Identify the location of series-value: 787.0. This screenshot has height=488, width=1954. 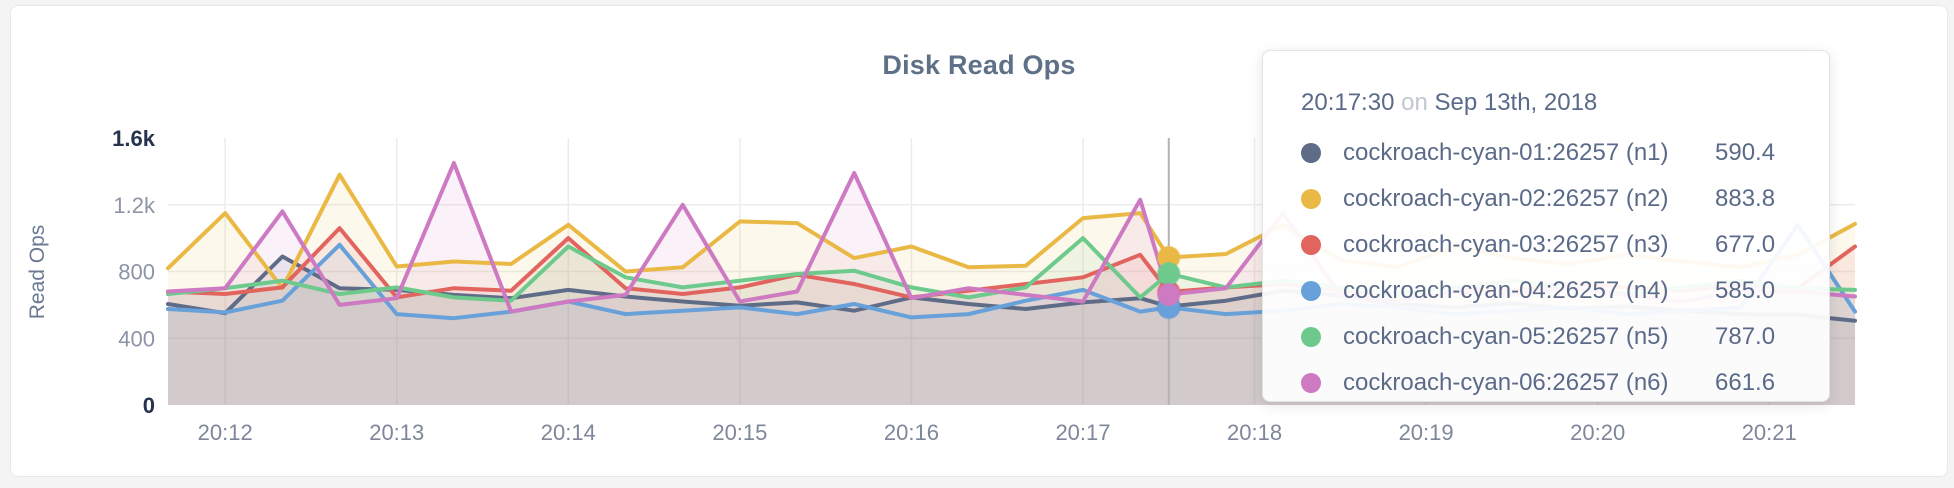
(1745, 336).